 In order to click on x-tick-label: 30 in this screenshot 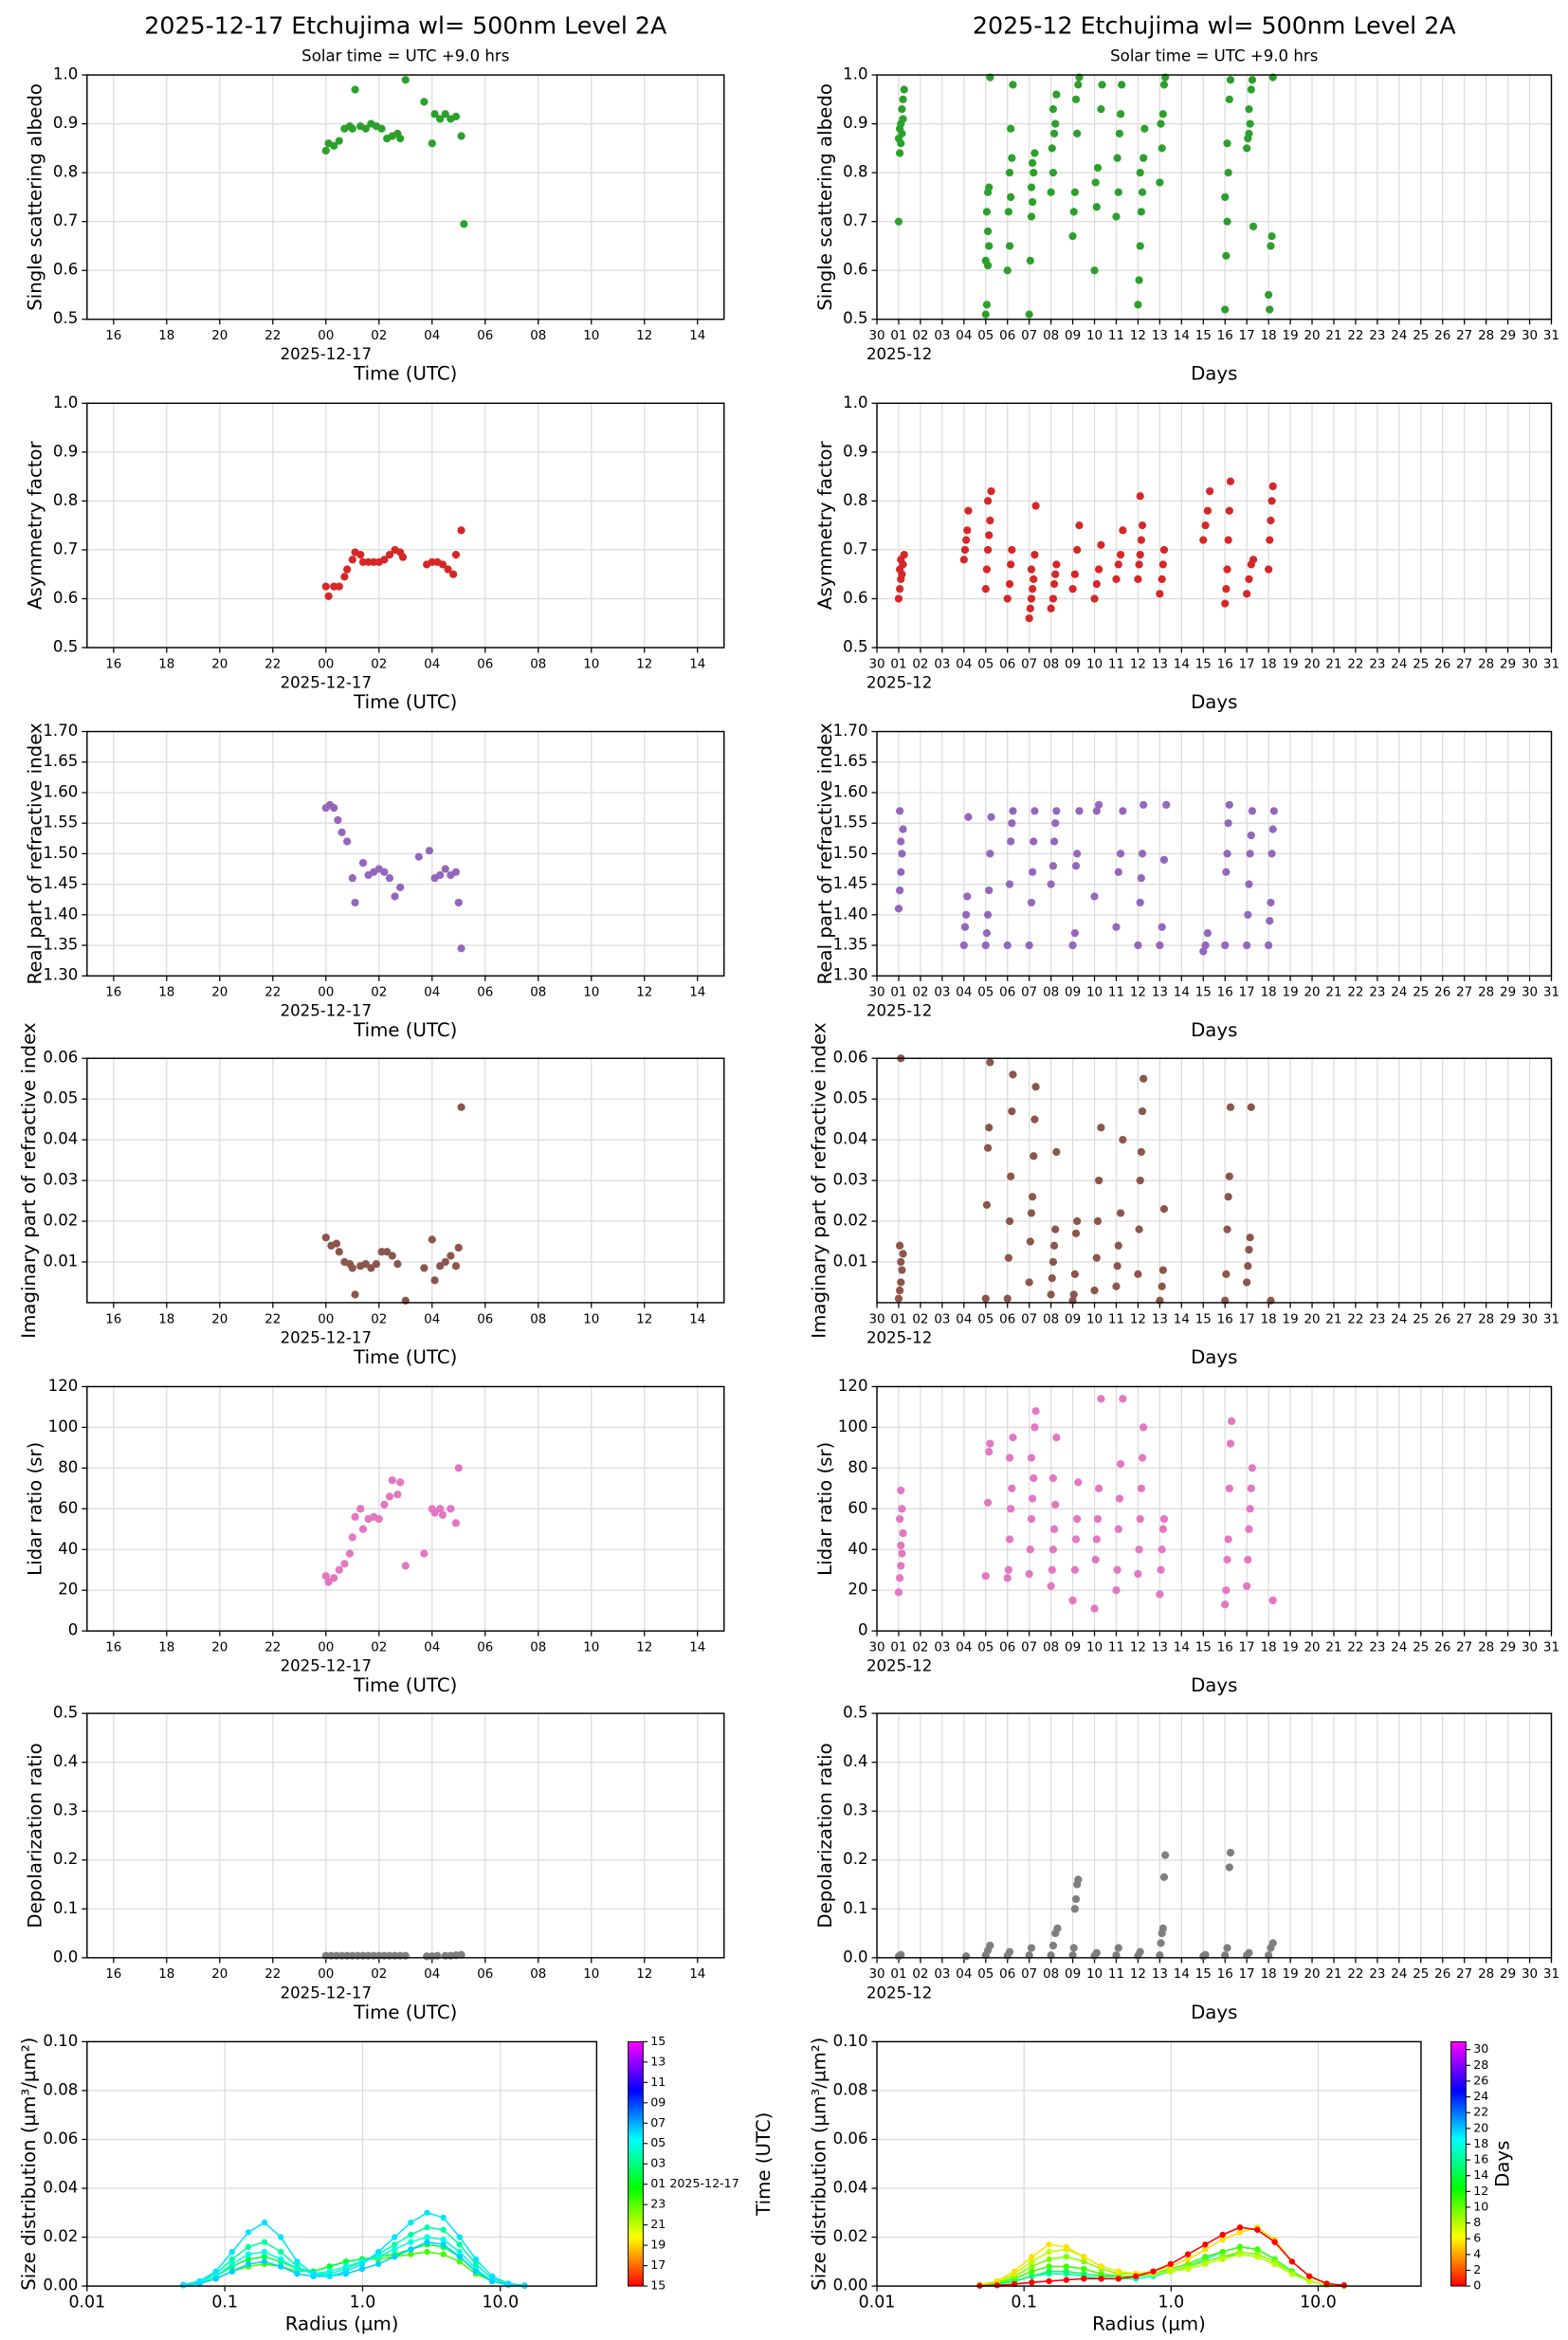, I will do `click(1530, 1974)`.